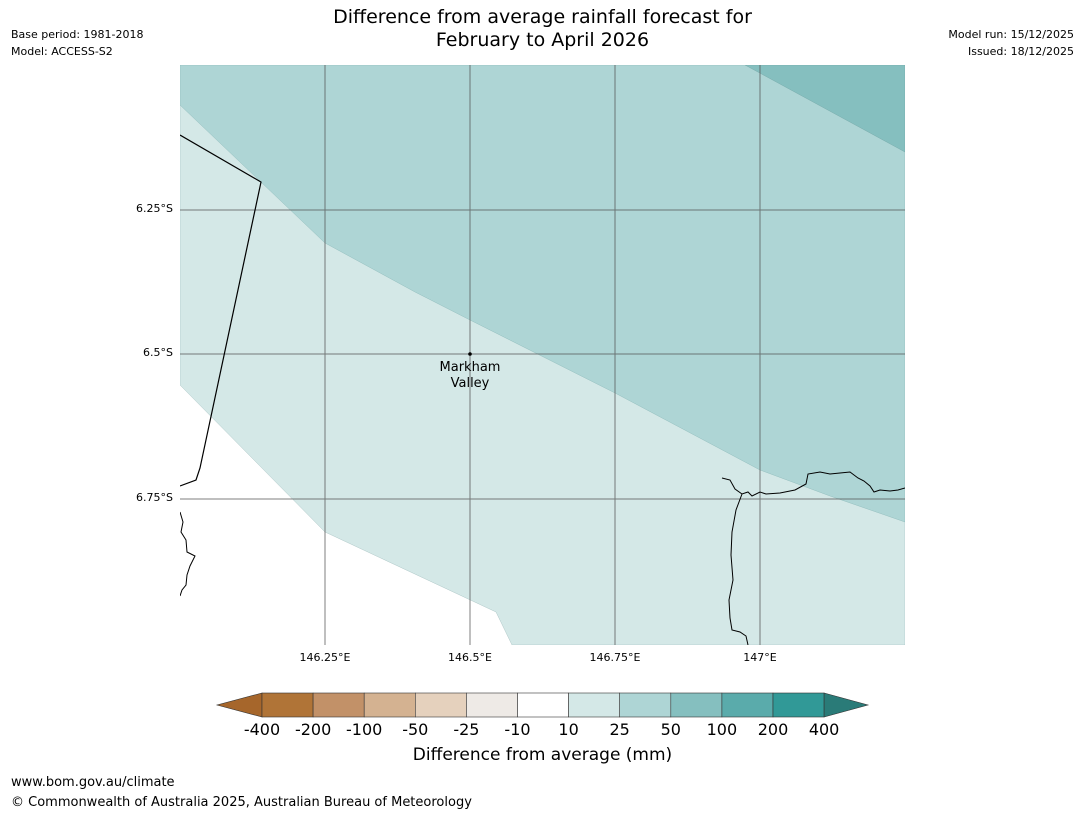 This screenshot has height=816, width=1085. What do you see at coordinates (62, 51) in the screenshot?
I see `model-name: Model: ACCESS-S2` at bounding box center [62, 51].